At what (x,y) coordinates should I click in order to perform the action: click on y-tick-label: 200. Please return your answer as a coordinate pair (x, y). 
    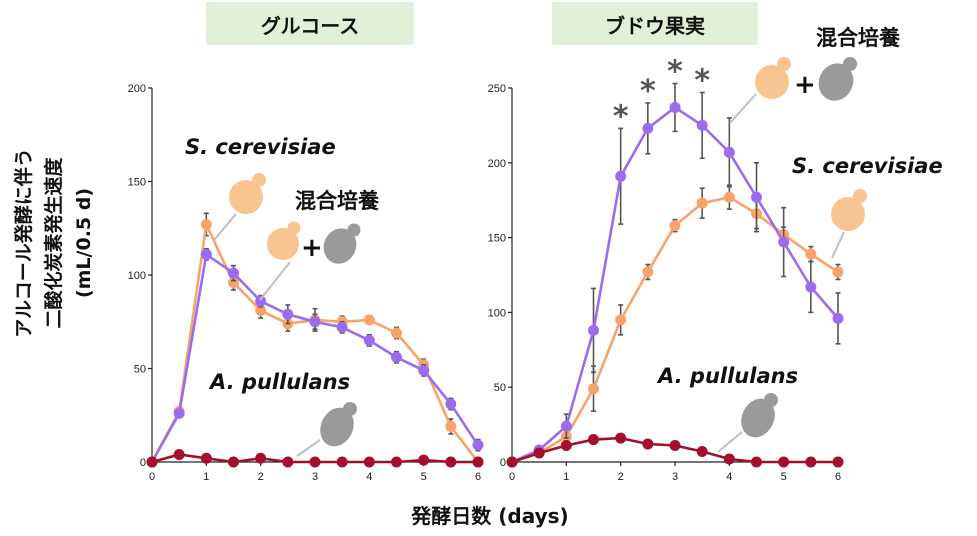
    Looking at the image, I should click on (137, 89).